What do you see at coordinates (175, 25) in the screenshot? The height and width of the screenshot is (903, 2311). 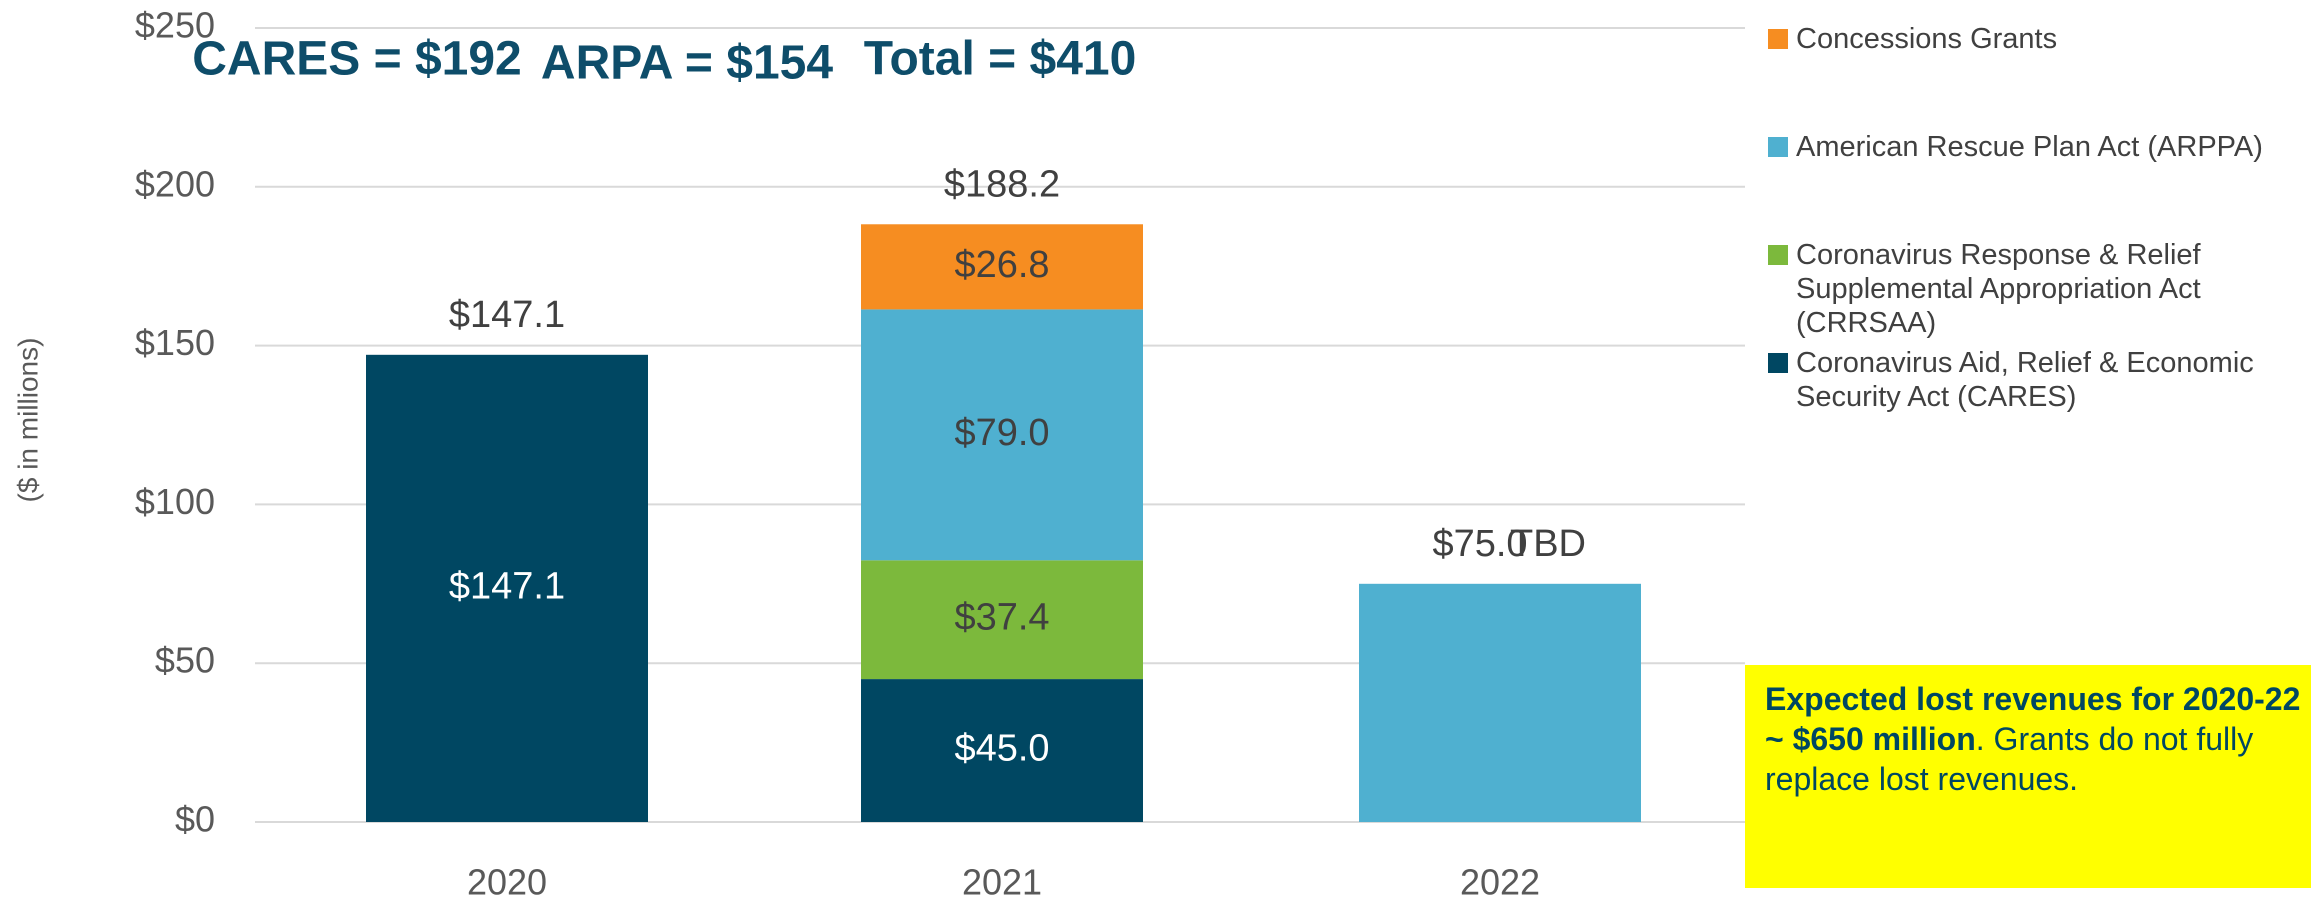 I see `y-tick-label: $250` at bounding box center [175, 25].